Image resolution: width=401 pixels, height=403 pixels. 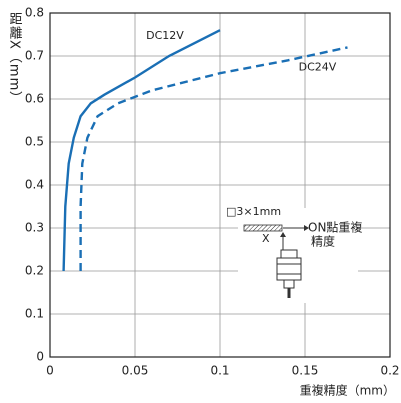 What do you see at coordinates (34, 56) in the screenshot?
I see `y-tick-label: 0.7` at bounding box center [34, 56].